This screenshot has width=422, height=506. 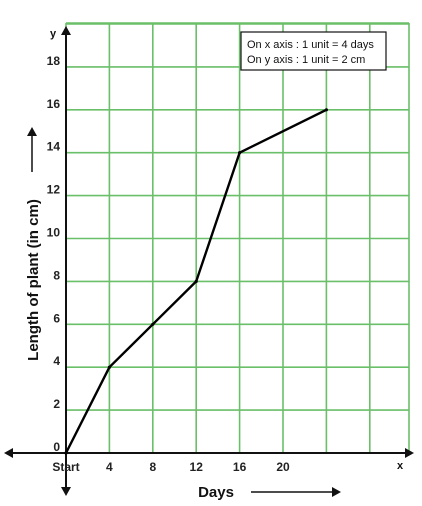 What do you see at coordinates (66, 491) in the screenshot?
I see `y-axis-arrow-down` at bounding box center [66, 491].